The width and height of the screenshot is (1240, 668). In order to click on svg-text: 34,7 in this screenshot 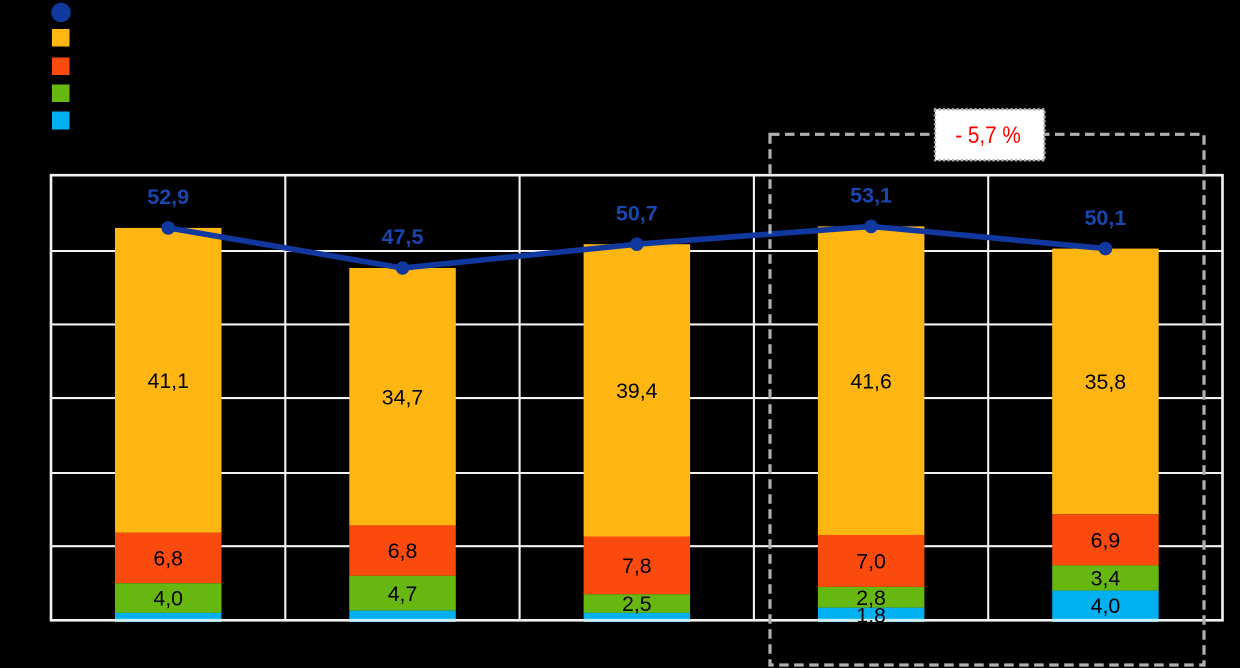, I will do `click(402, 397)`.